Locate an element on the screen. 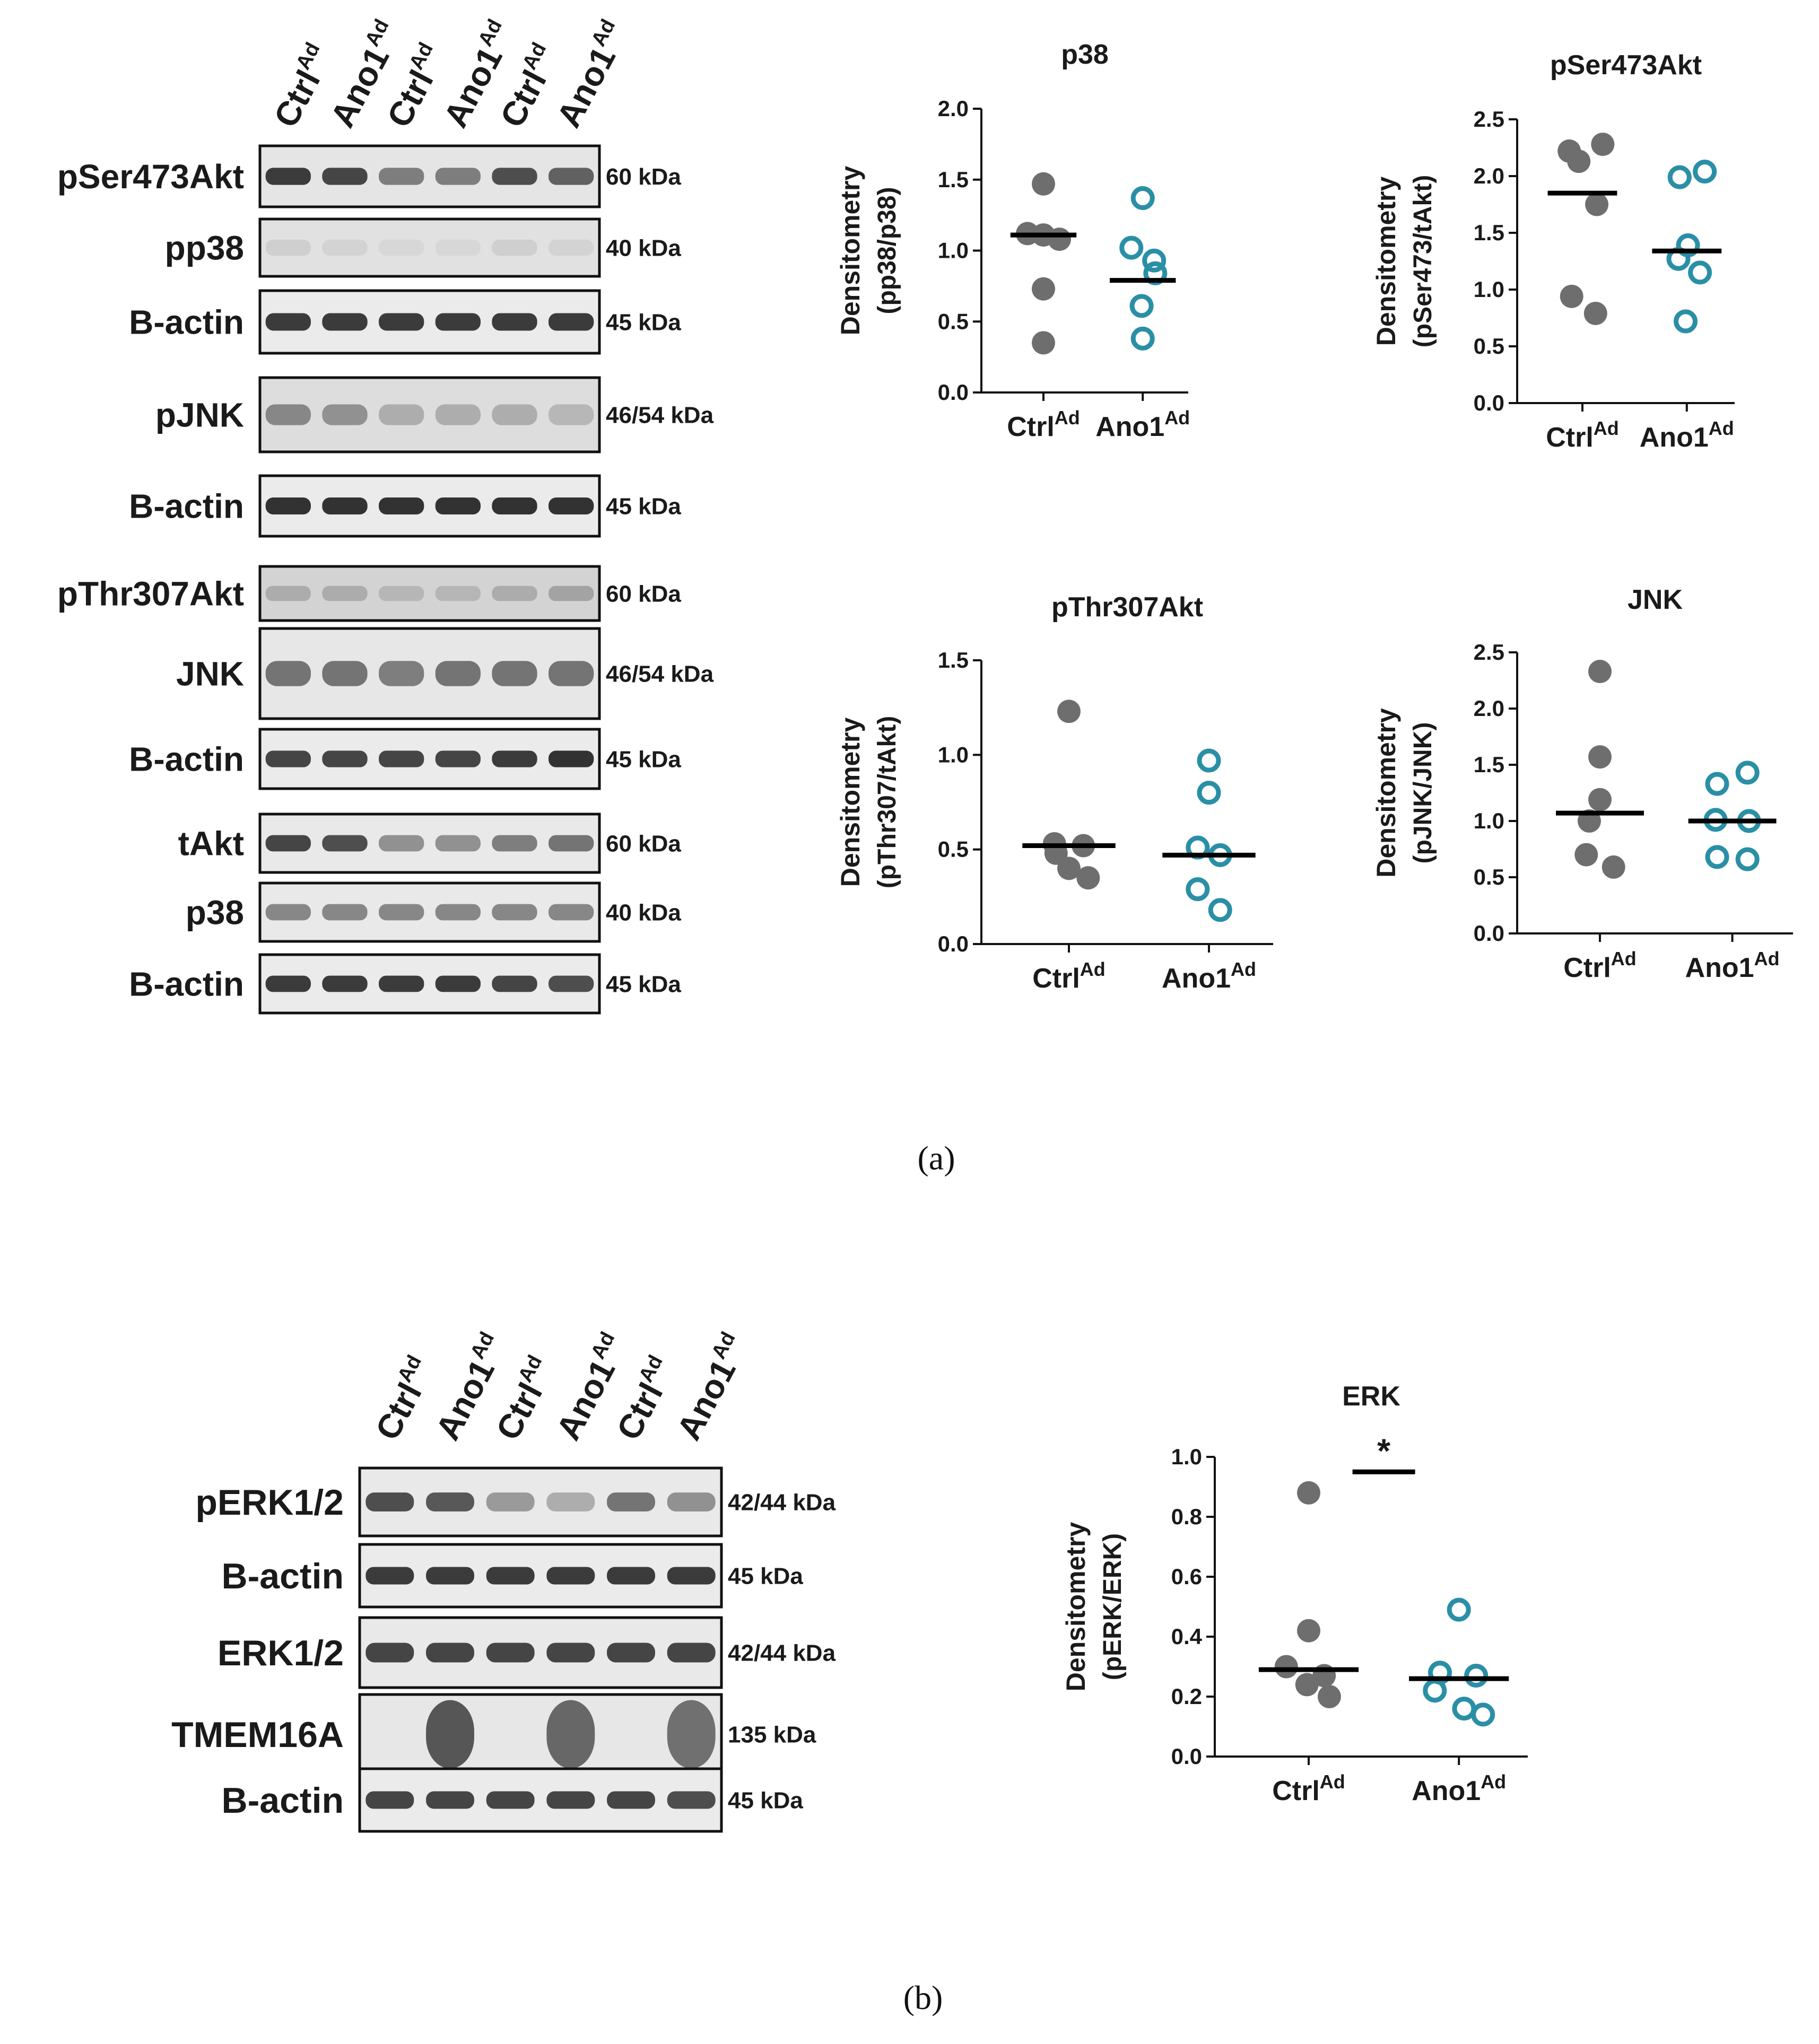 The image size is (1819, 2044). blot-row-label: JNK is located at coordinates (210, 673).